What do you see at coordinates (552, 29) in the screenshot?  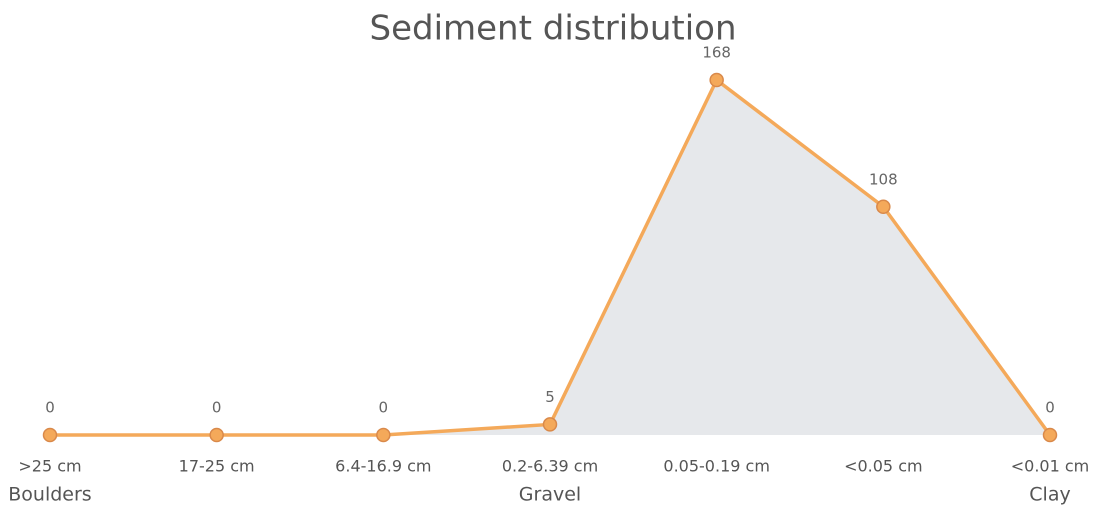 I see `chart-title: Sediment distribution` at bounding box center [552, 29].